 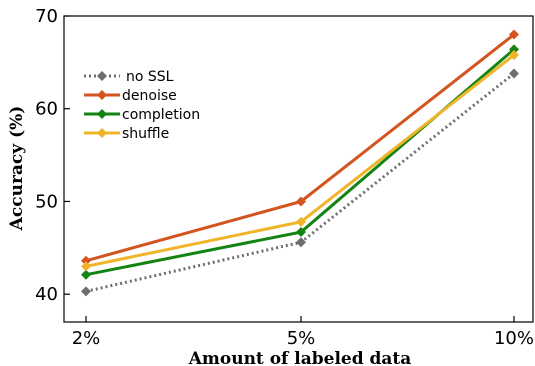 I want to click on legend-label: denoise, so click(x=149, y=96).